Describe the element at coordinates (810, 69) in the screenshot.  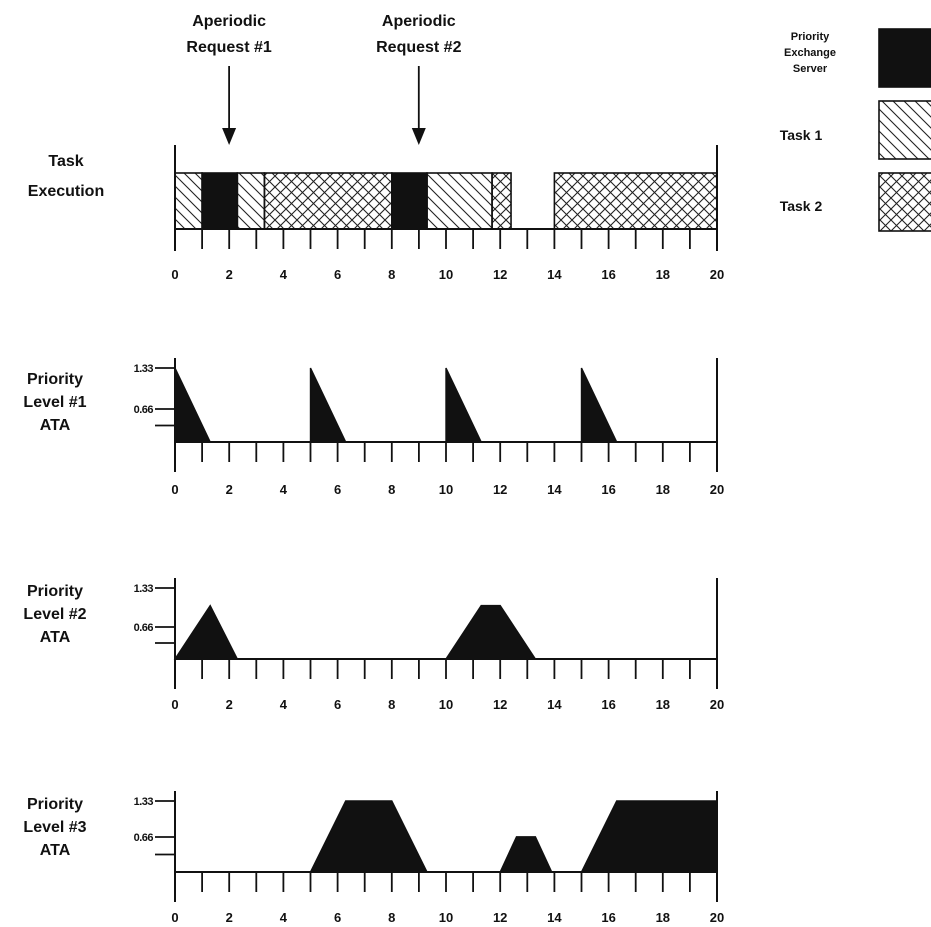
I see `legend-label: Server` at that location.